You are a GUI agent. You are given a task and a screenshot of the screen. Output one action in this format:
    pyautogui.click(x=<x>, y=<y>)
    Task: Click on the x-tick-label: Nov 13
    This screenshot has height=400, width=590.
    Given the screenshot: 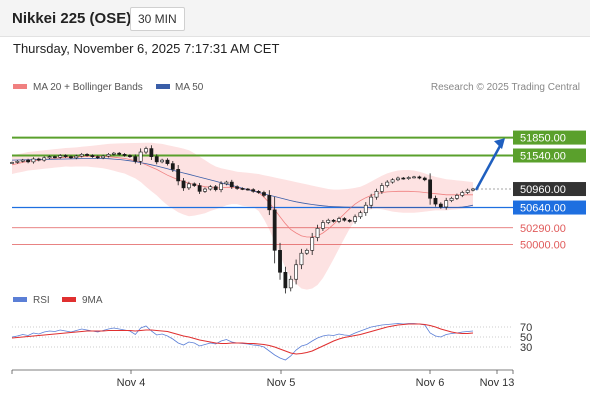 What is the action you would take?
    pyautogui.click(x=497, y=383)
    